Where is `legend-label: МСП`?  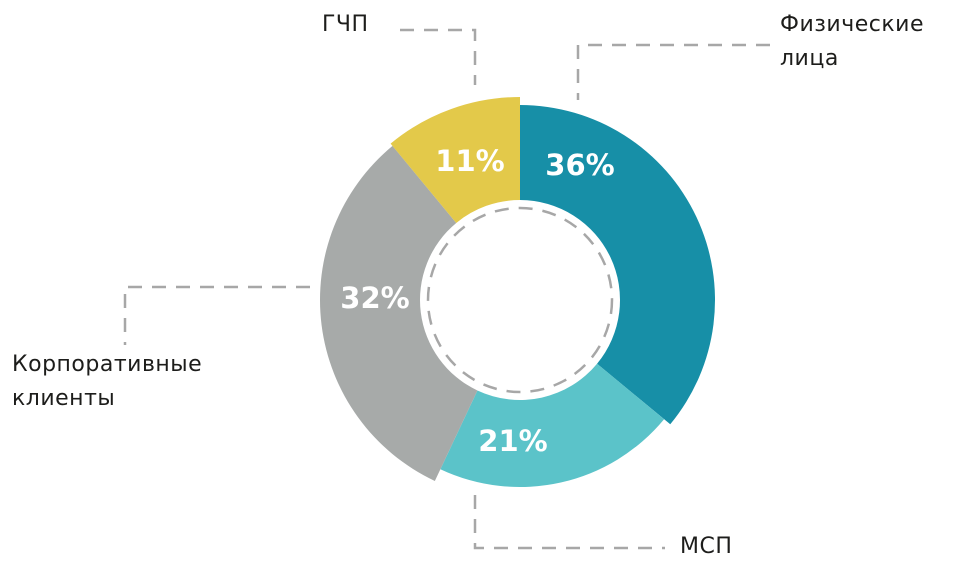 legend-label: МСП is located at coordinates (706, 546).